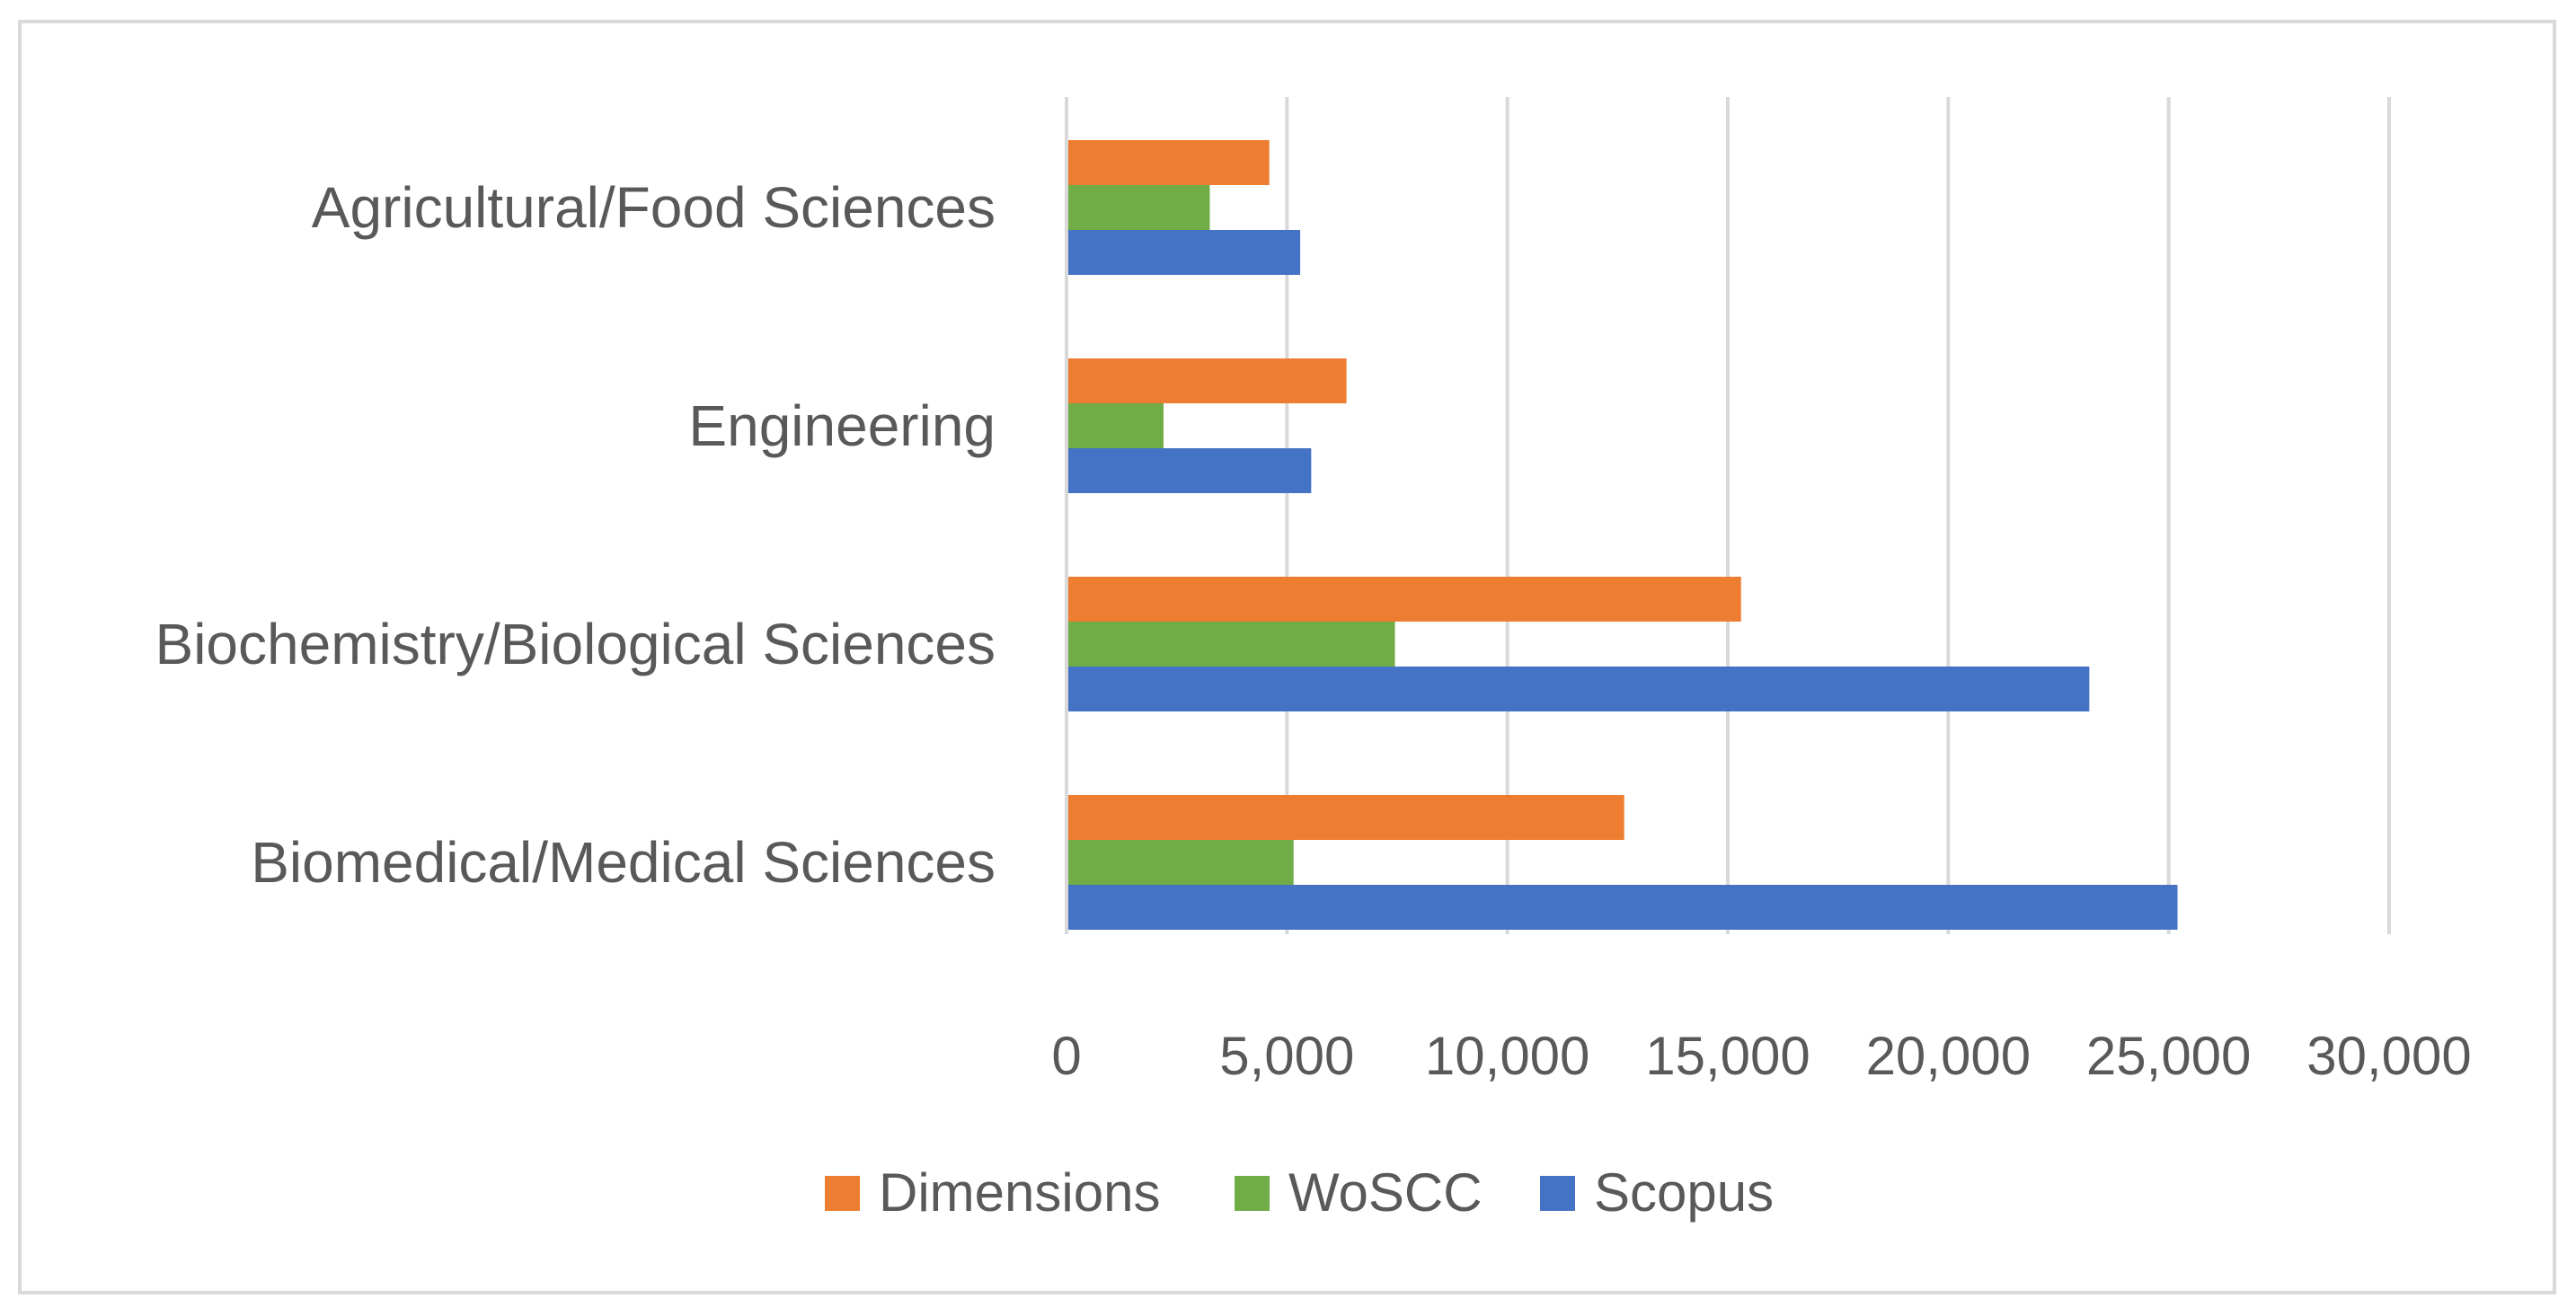  I want to click on legend-swatch-scopus, so click(1557, 1193).